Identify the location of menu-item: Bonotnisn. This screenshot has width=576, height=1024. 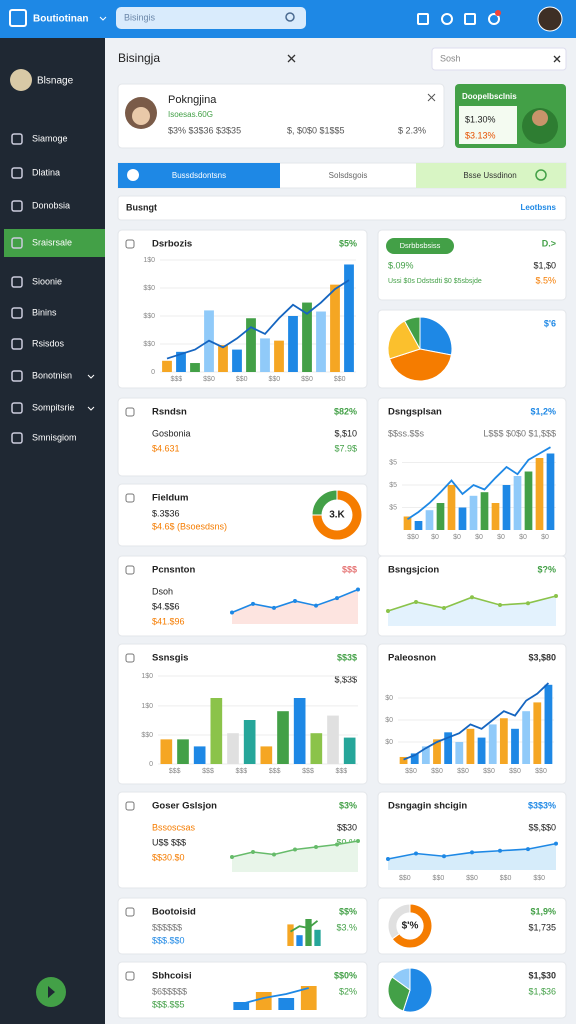
(52, 375).